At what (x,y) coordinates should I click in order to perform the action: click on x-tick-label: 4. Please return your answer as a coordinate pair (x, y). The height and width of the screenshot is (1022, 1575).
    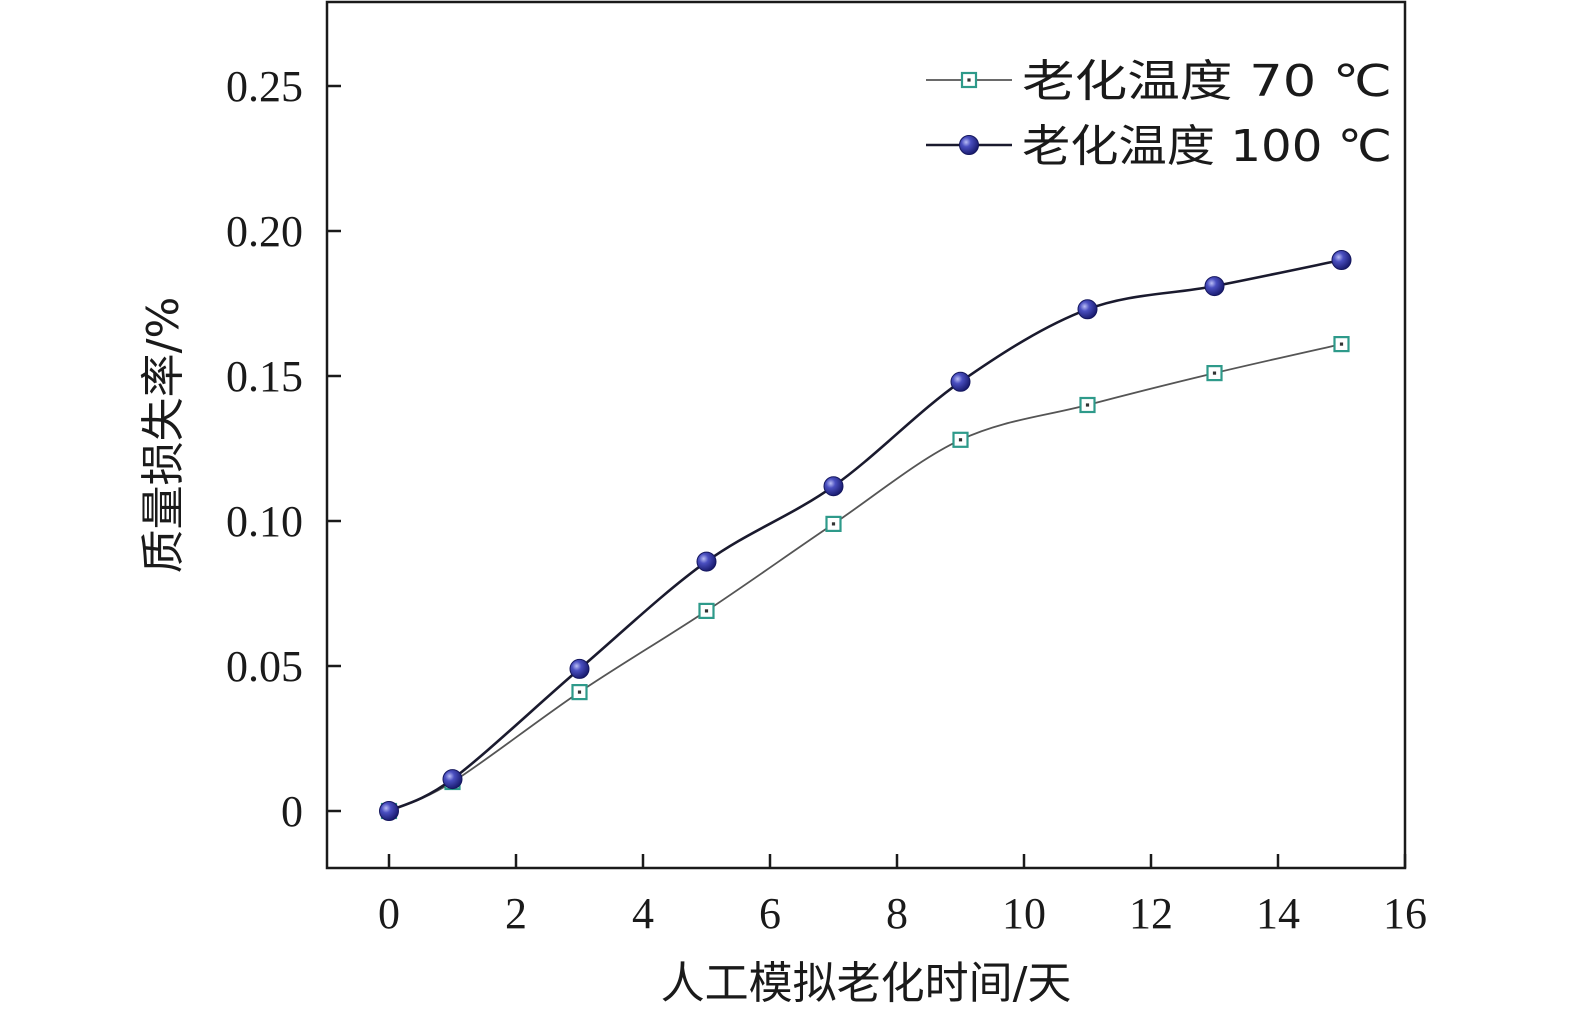
    Looking at the image, I should click on (643, 913).